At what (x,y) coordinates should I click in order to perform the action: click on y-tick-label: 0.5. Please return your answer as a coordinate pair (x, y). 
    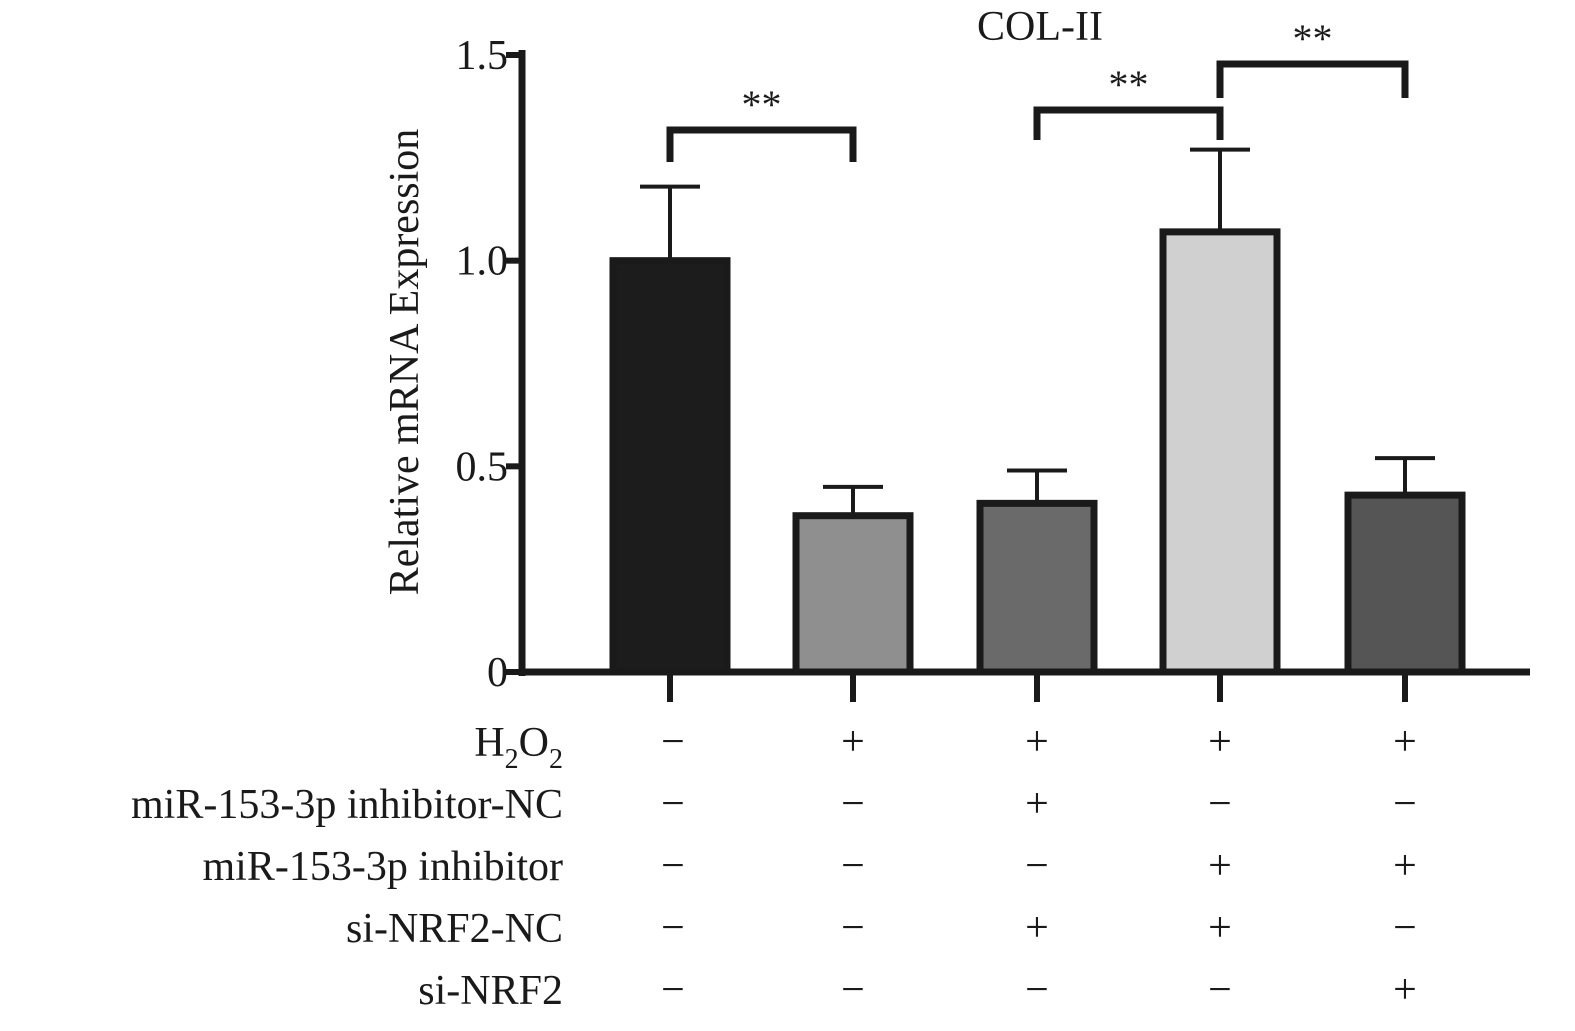
    Looking at the image, I should click on (482, 467).